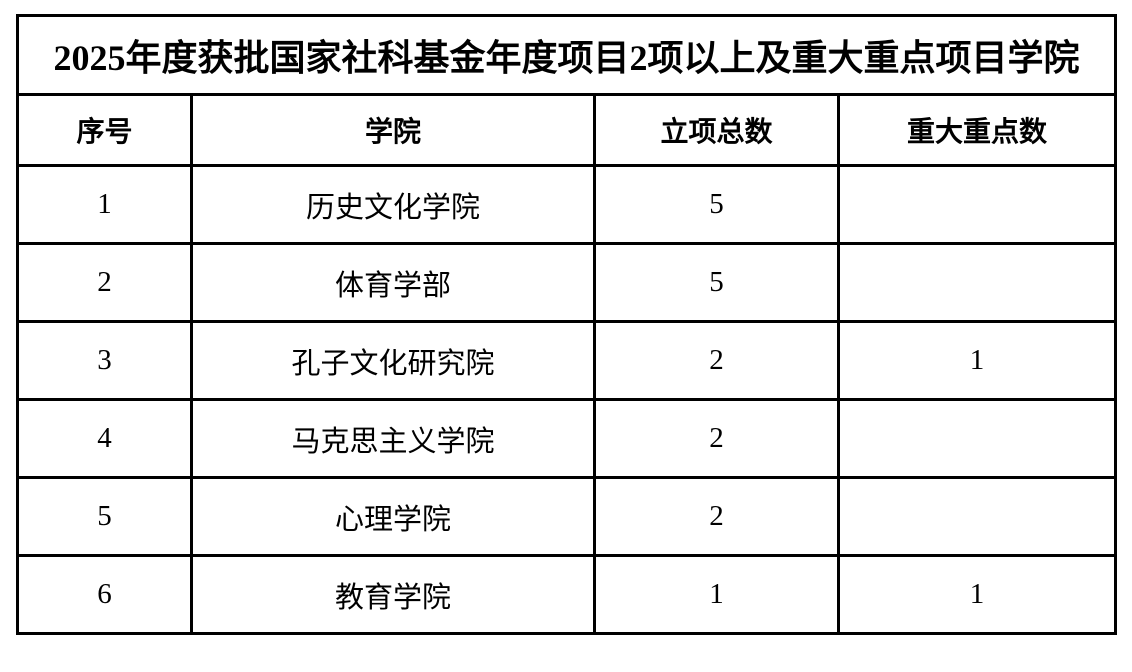 The height and width of the screenshot is (672, 1132). Describe the element at coordinates (104, 204) in the screenshot. I see `cell-index: 1` at that location.